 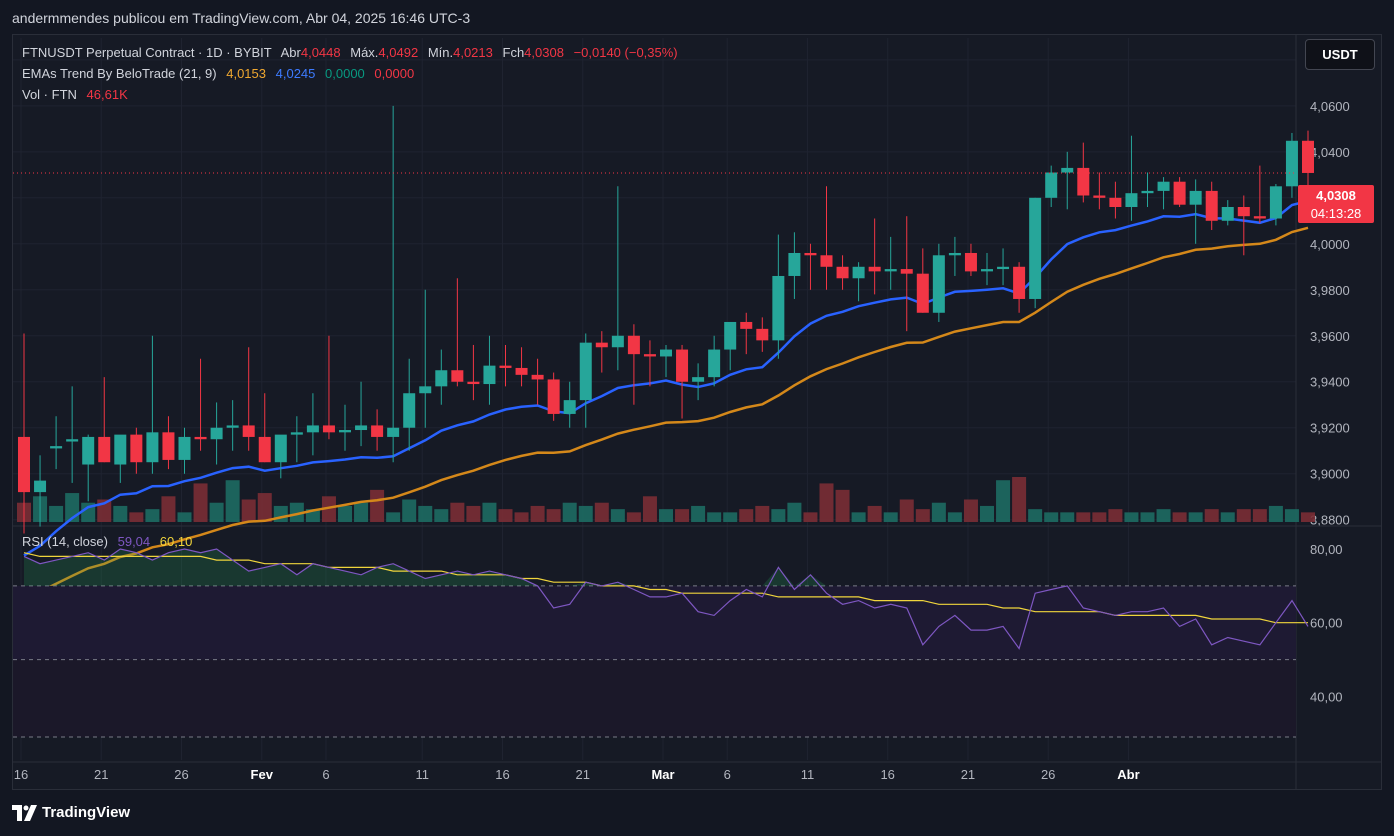 I want to click on high-label: Máx., so click(x=364, y=52).